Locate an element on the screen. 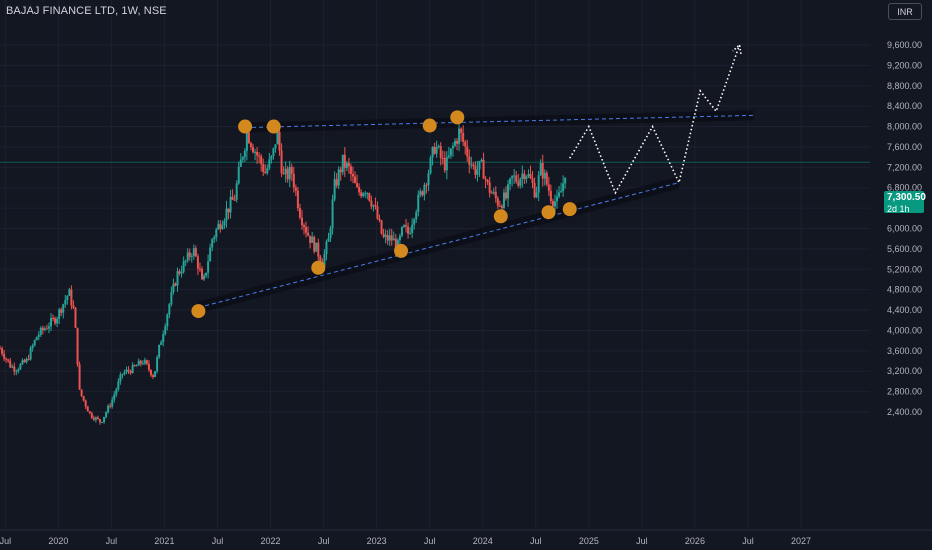 This screenshot has width=932, height=550. x-tick-label: 2020 is located at coordinates (58, 541).